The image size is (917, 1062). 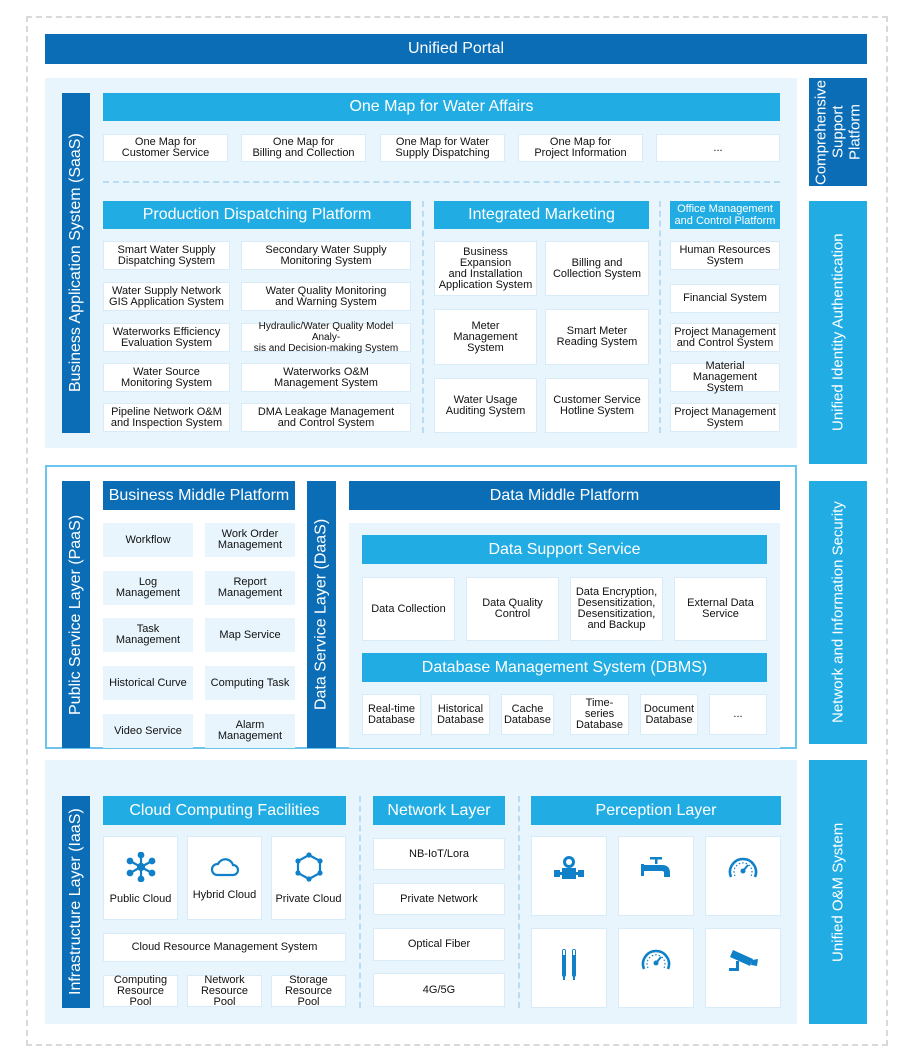 I want to click on iaas-label-text: Infrastructure Layer (IaaS), so click(x=75, y=902).